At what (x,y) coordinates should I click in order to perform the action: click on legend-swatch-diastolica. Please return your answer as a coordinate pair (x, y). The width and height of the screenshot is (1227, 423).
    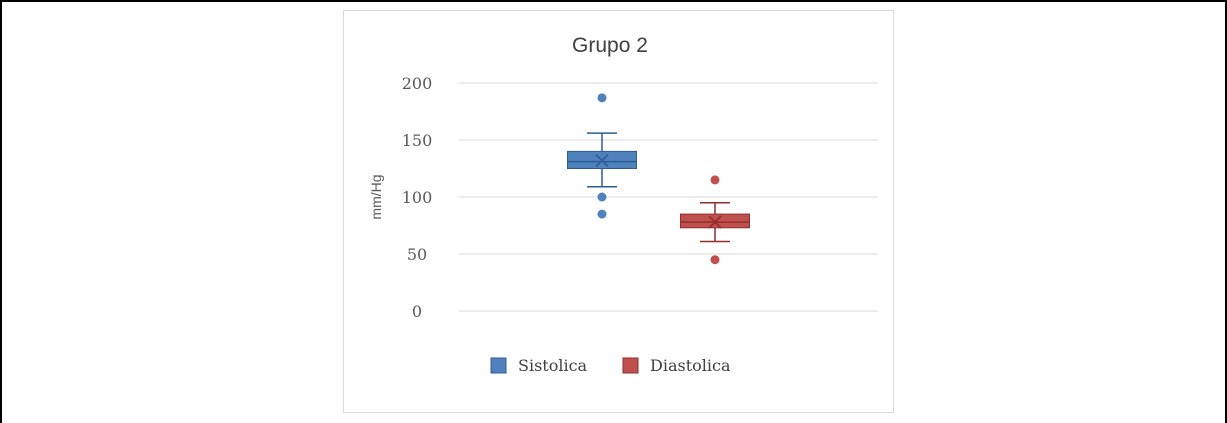
    Looking at the image, I should click on (630, 365).